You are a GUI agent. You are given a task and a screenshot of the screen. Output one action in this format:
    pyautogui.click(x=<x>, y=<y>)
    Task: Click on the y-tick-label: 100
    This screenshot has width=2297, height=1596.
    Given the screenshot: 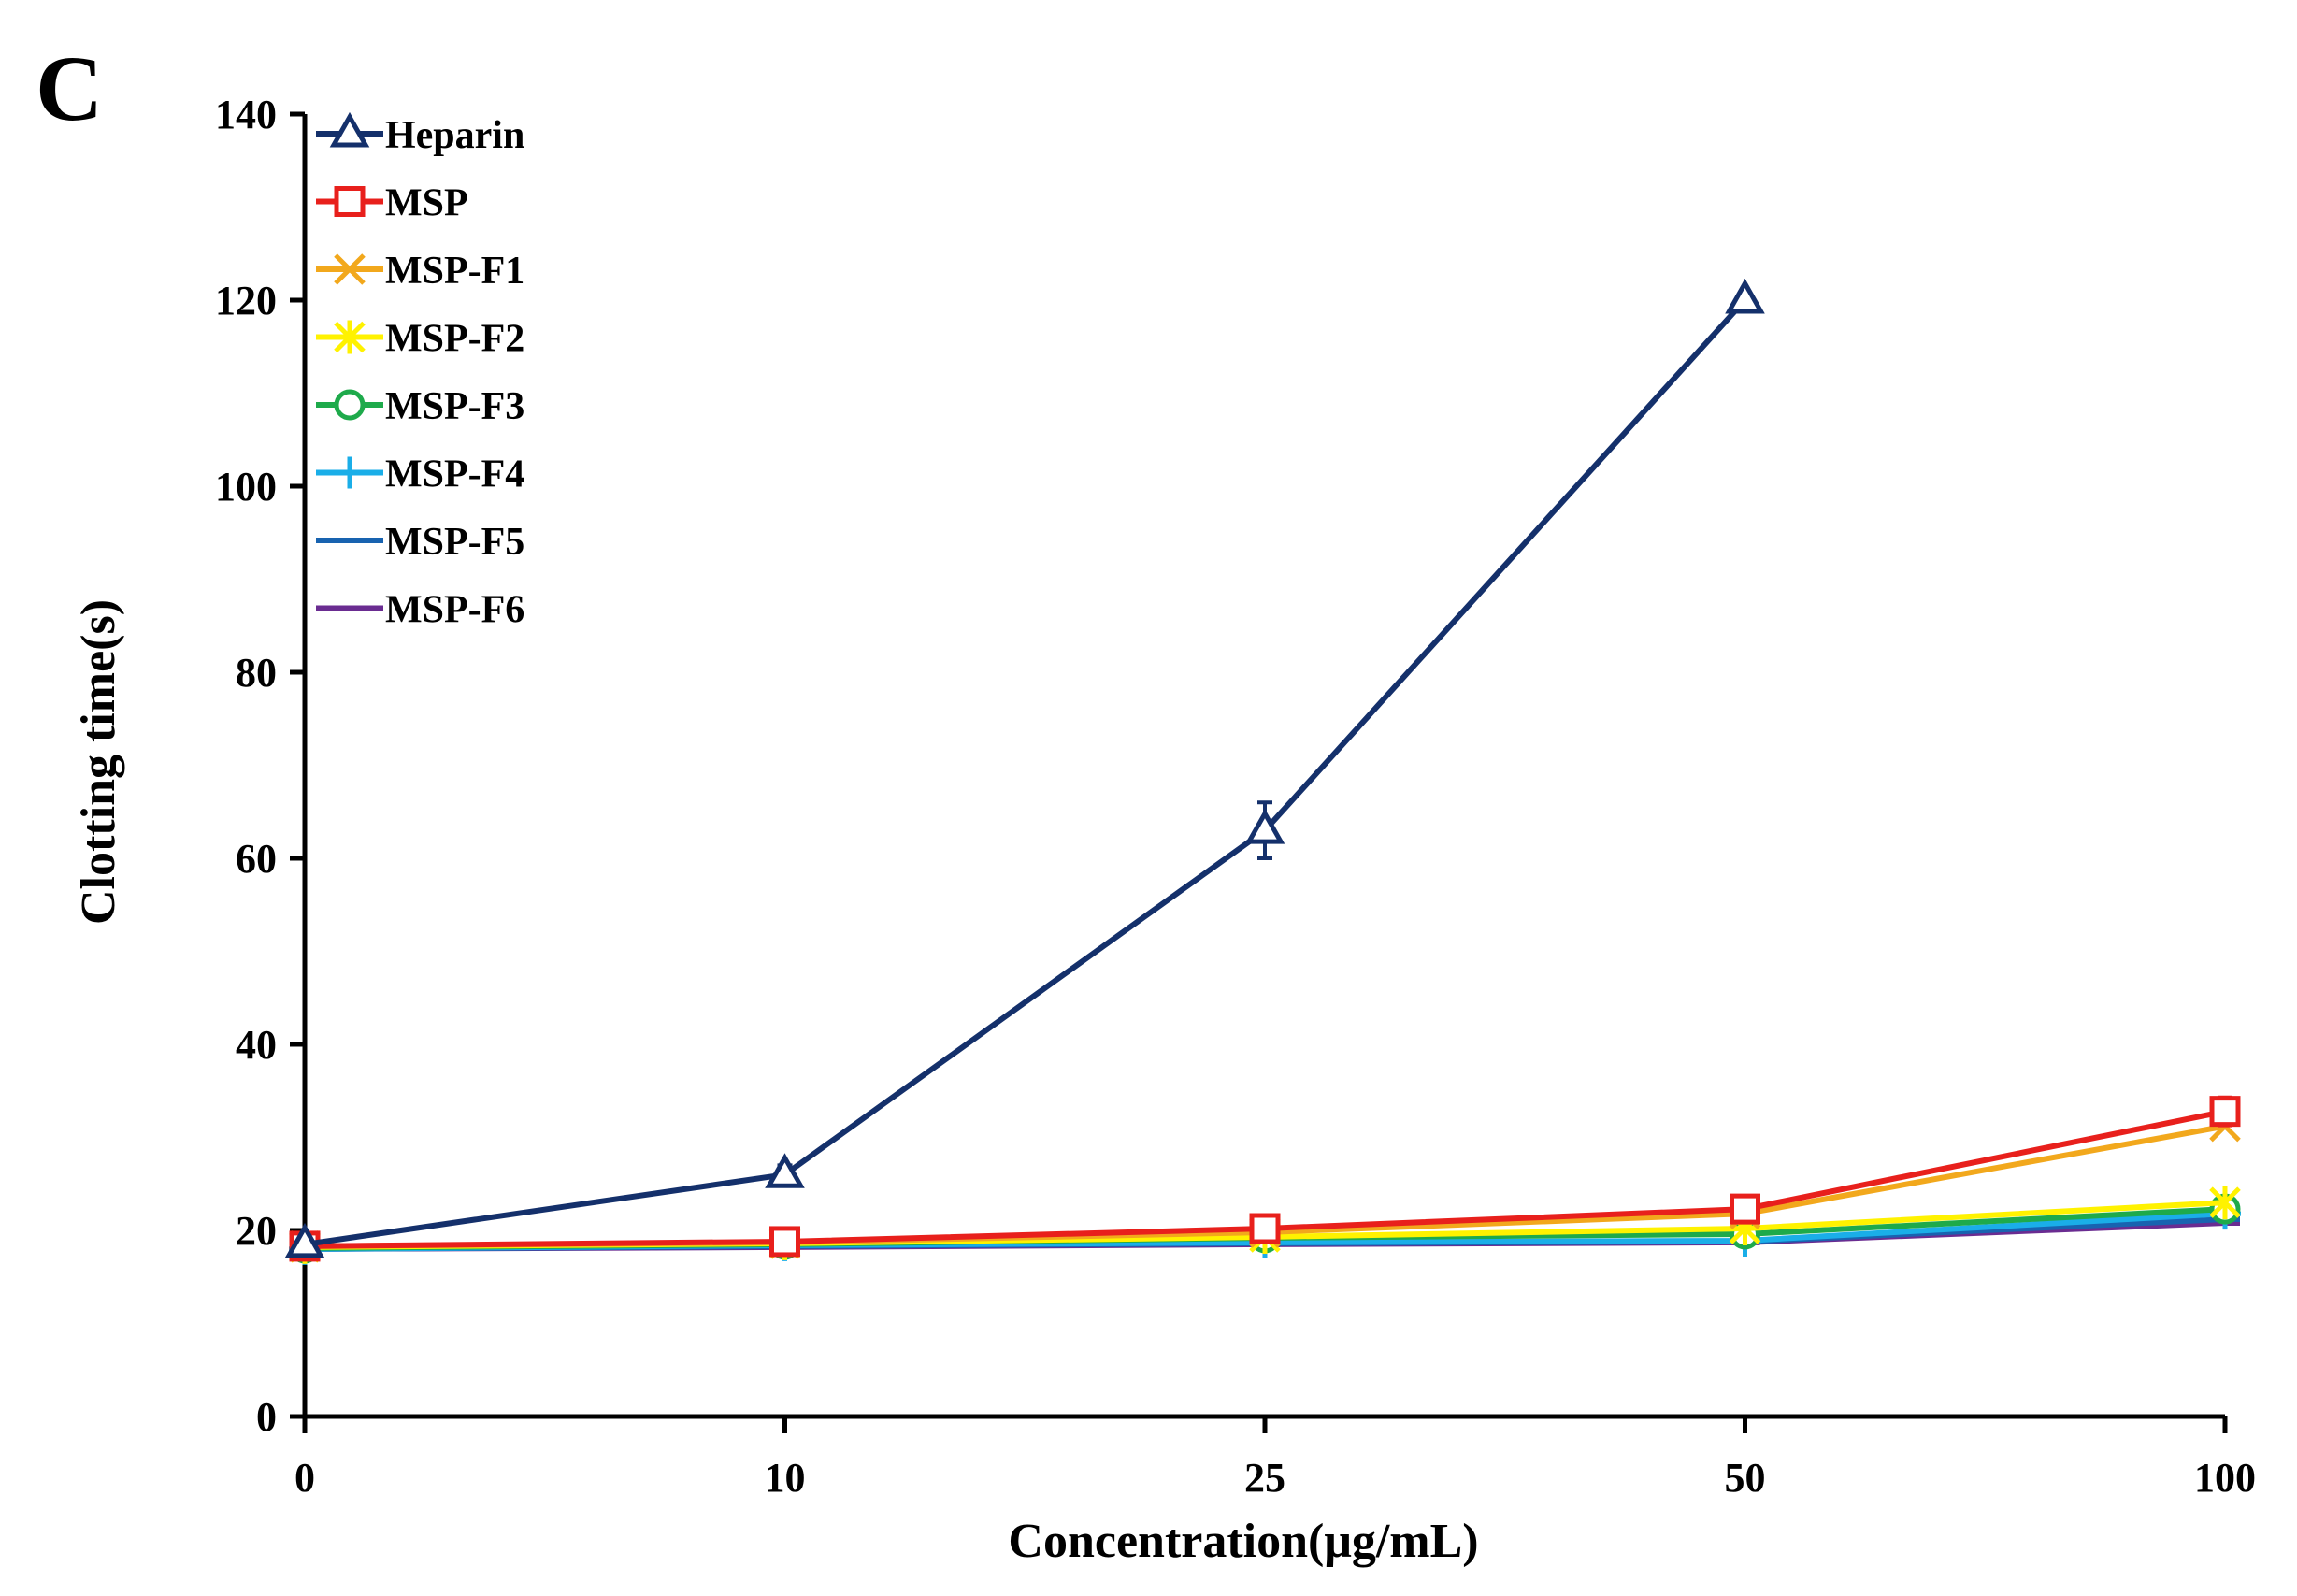 What is the action you would take?
    pyautogui.click(x=246, y=487)
    